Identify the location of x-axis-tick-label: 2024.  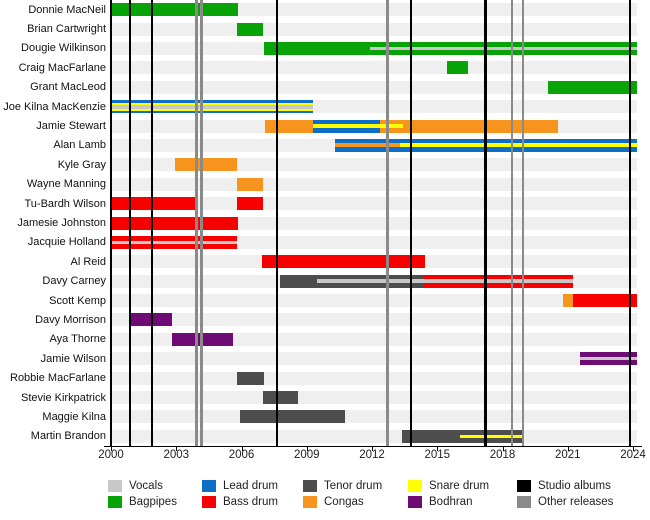
(633, 455).